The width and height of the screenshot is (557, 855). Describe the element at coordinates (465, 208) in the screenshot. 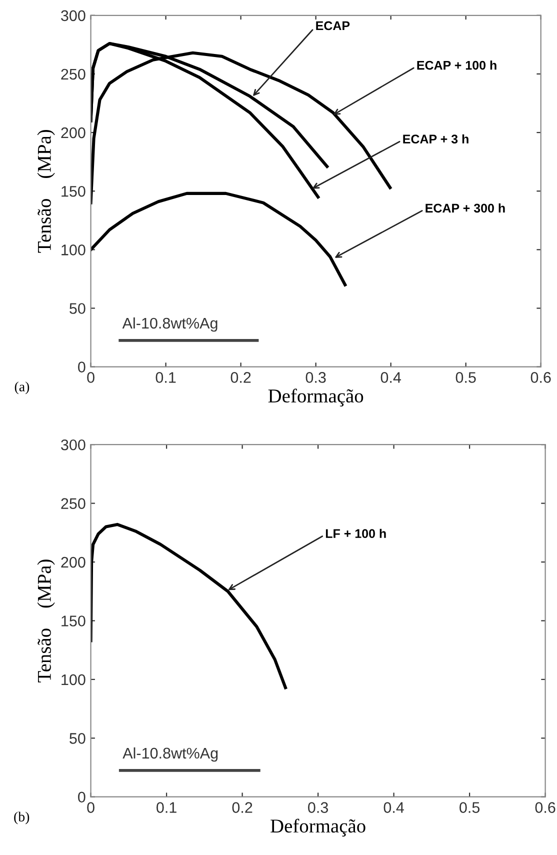

I see `annotation: ECAP + 300 h` at that location.